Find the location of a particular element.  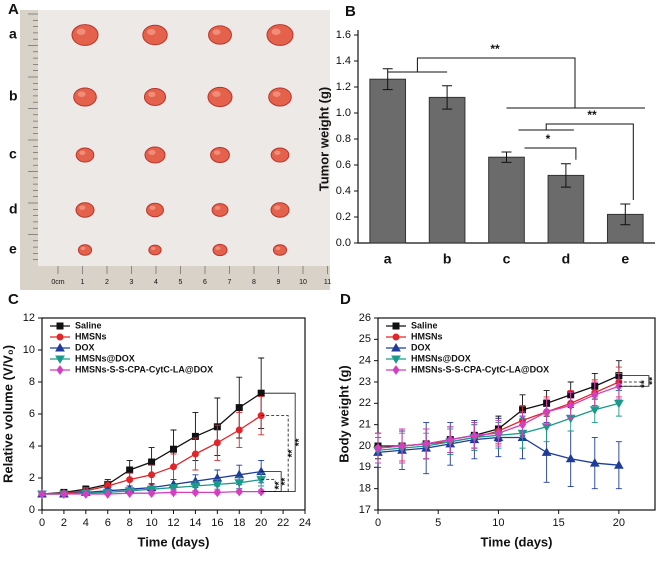

y-tick-label: 0.6 is located at coordinates (343, 165).